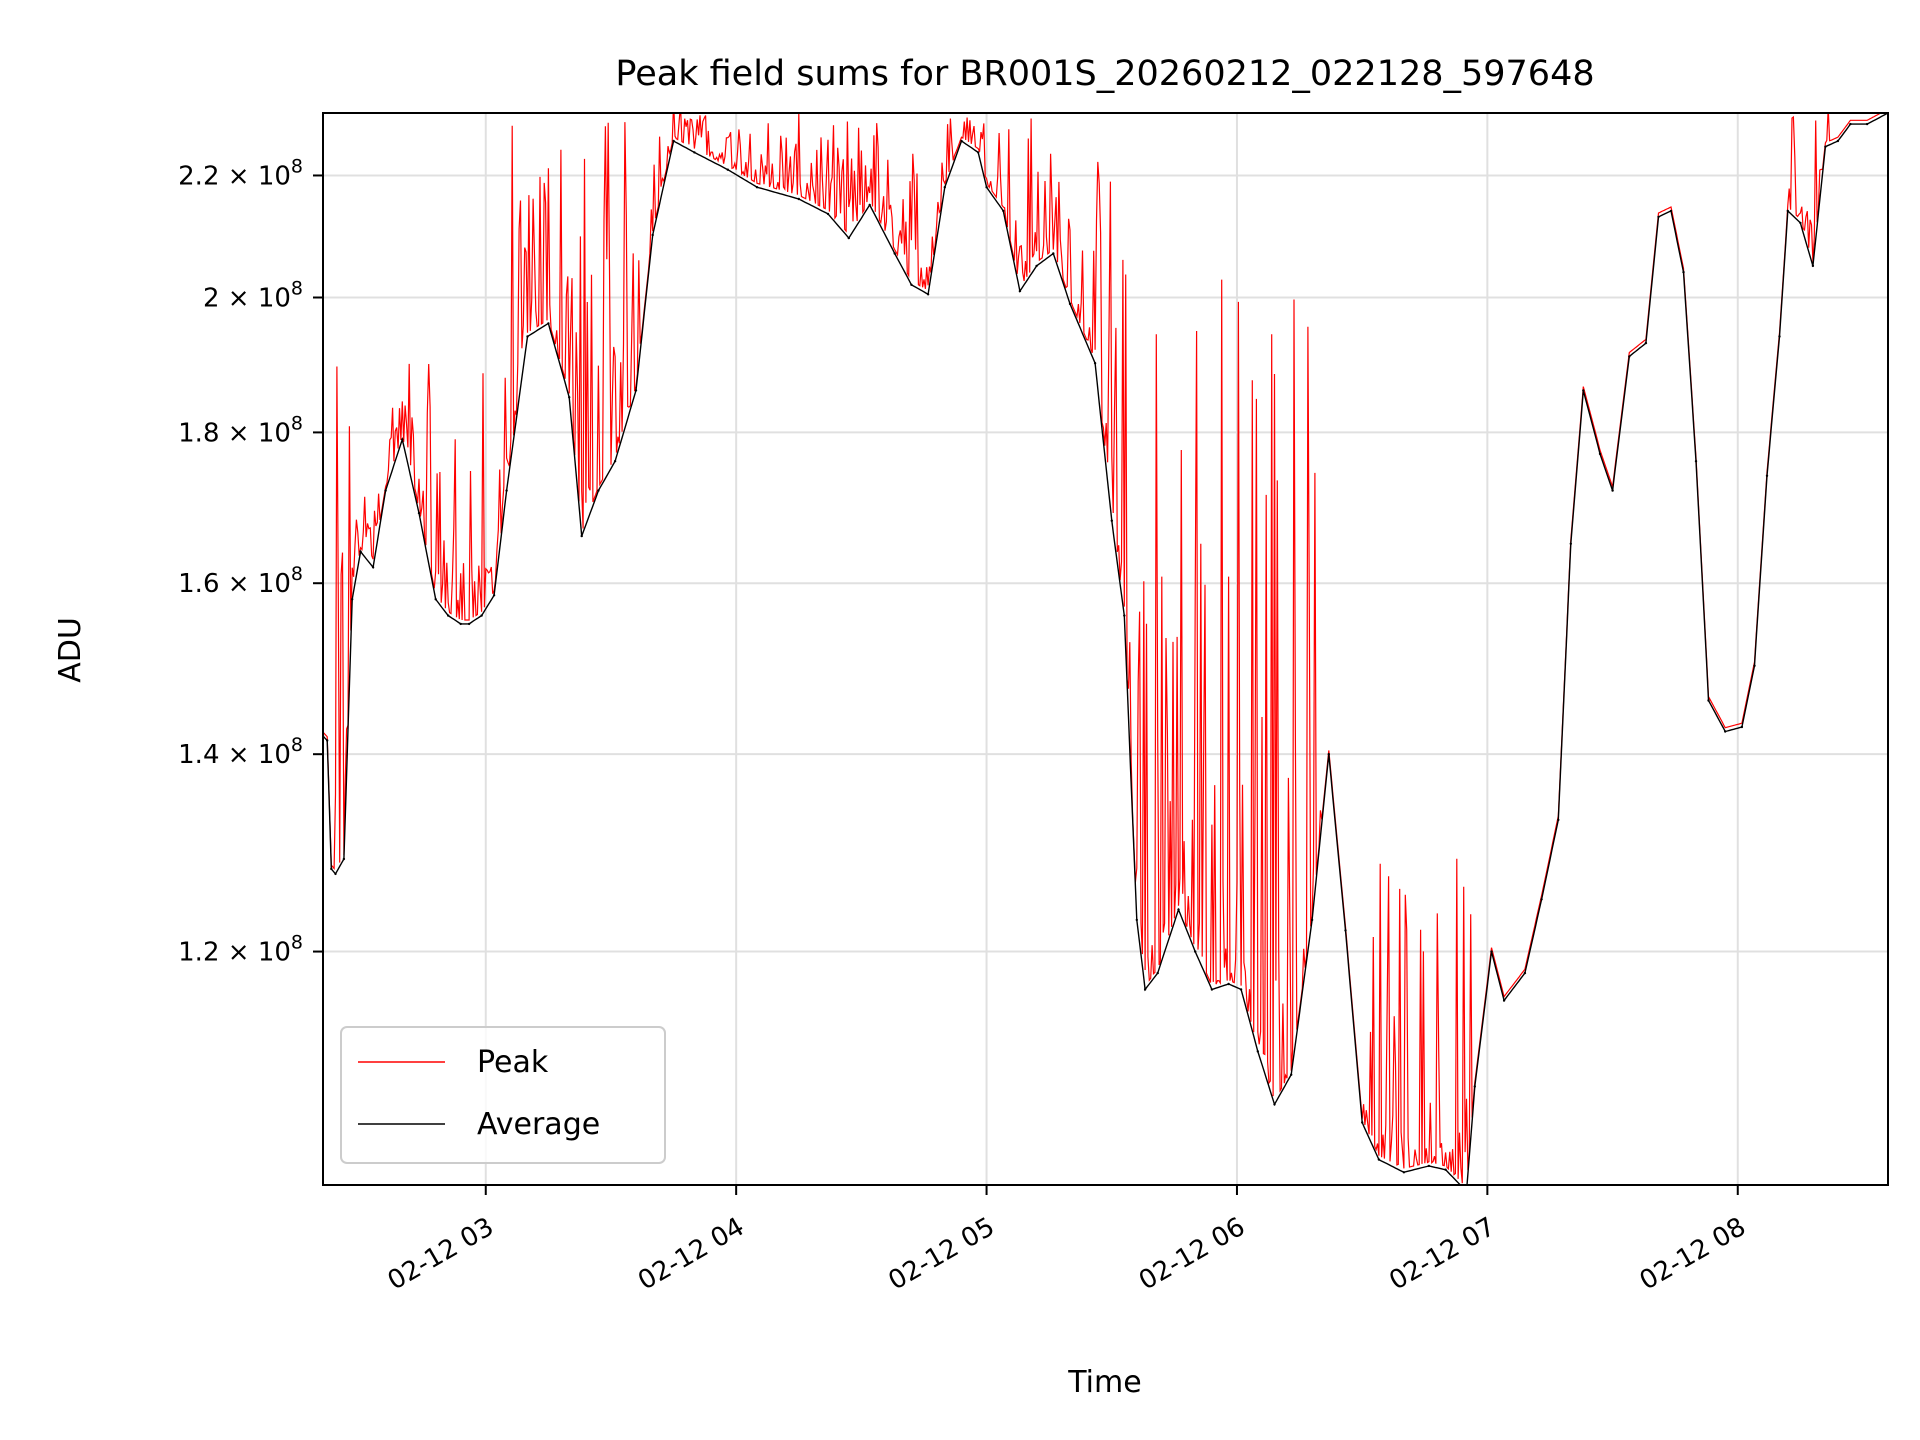 The height and width of the screenshot is (1440, 1920). Describe the element at coordinates (198, 953) in the screenshot. I see `y-tick-mantissa: 1.2` at that location.